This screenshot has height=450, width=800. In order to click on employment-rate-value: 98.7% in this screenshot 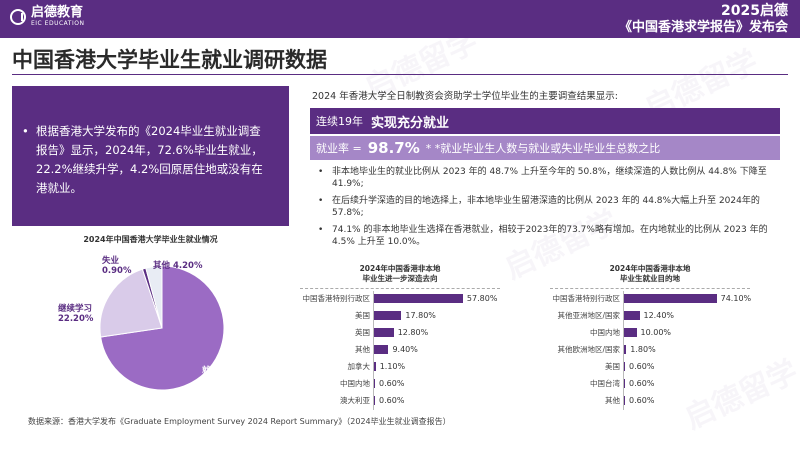, I will do `click(393, 148)`.